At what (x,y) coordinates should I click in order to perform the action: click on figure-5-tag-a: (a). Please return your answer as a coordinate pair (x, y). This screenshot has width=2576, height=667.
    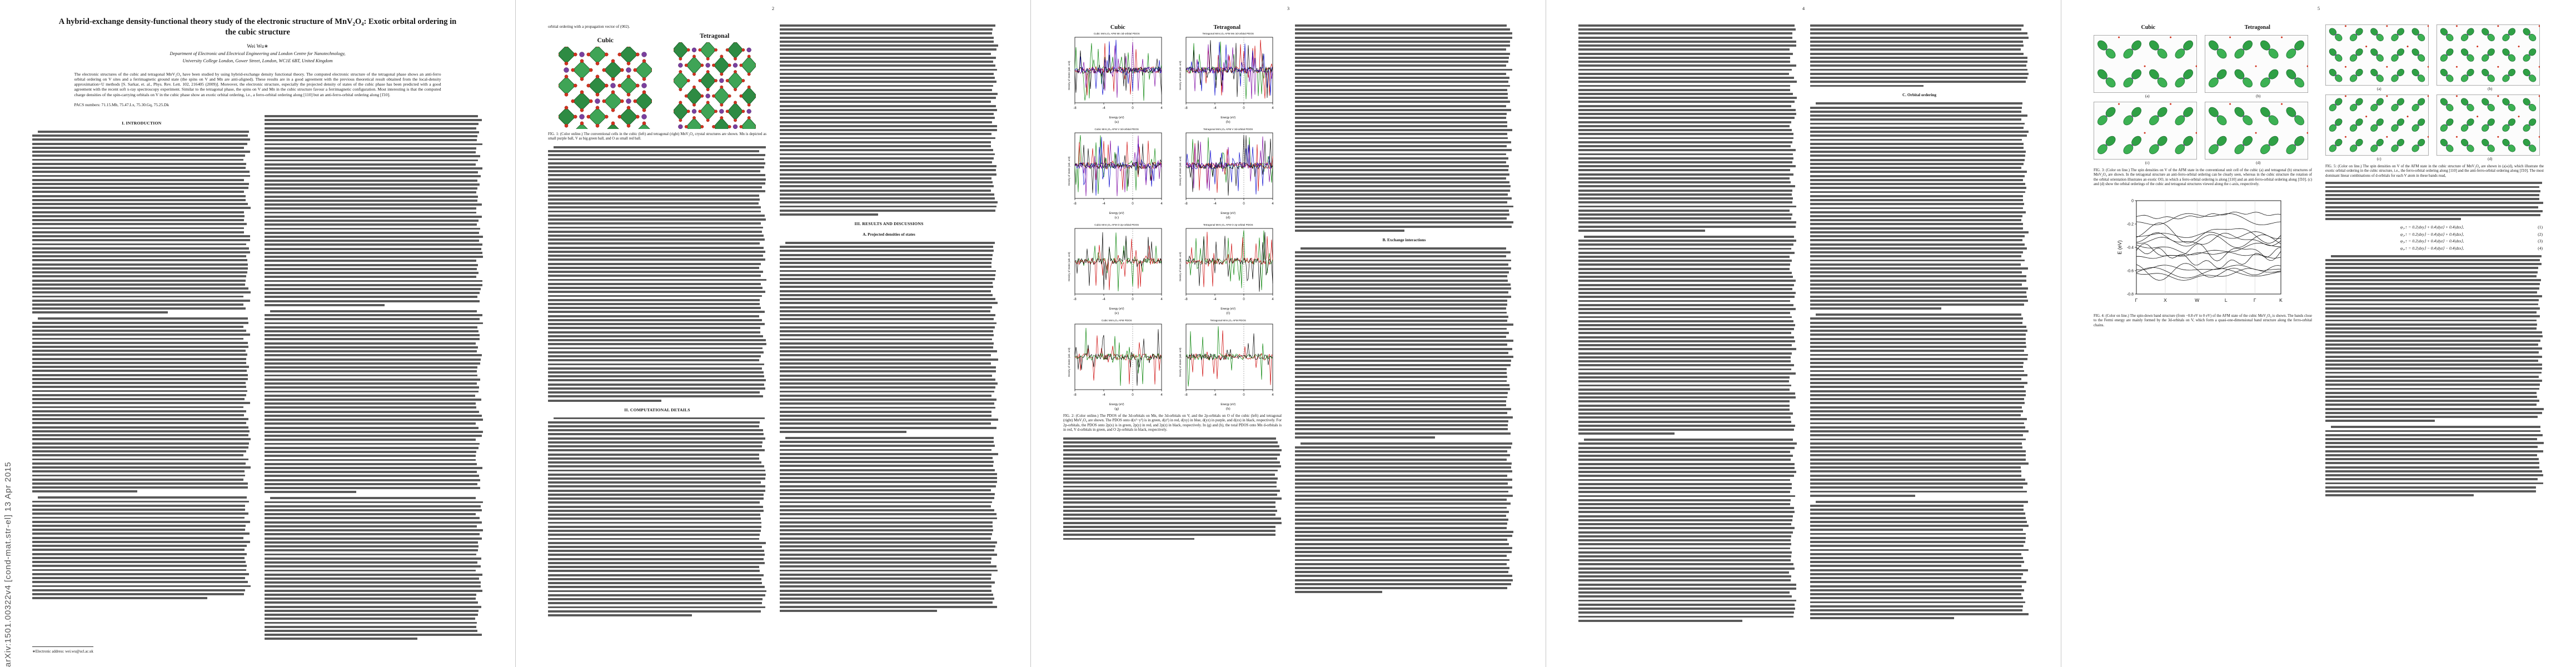
    Looking at the image, I should click on (2378, 89).